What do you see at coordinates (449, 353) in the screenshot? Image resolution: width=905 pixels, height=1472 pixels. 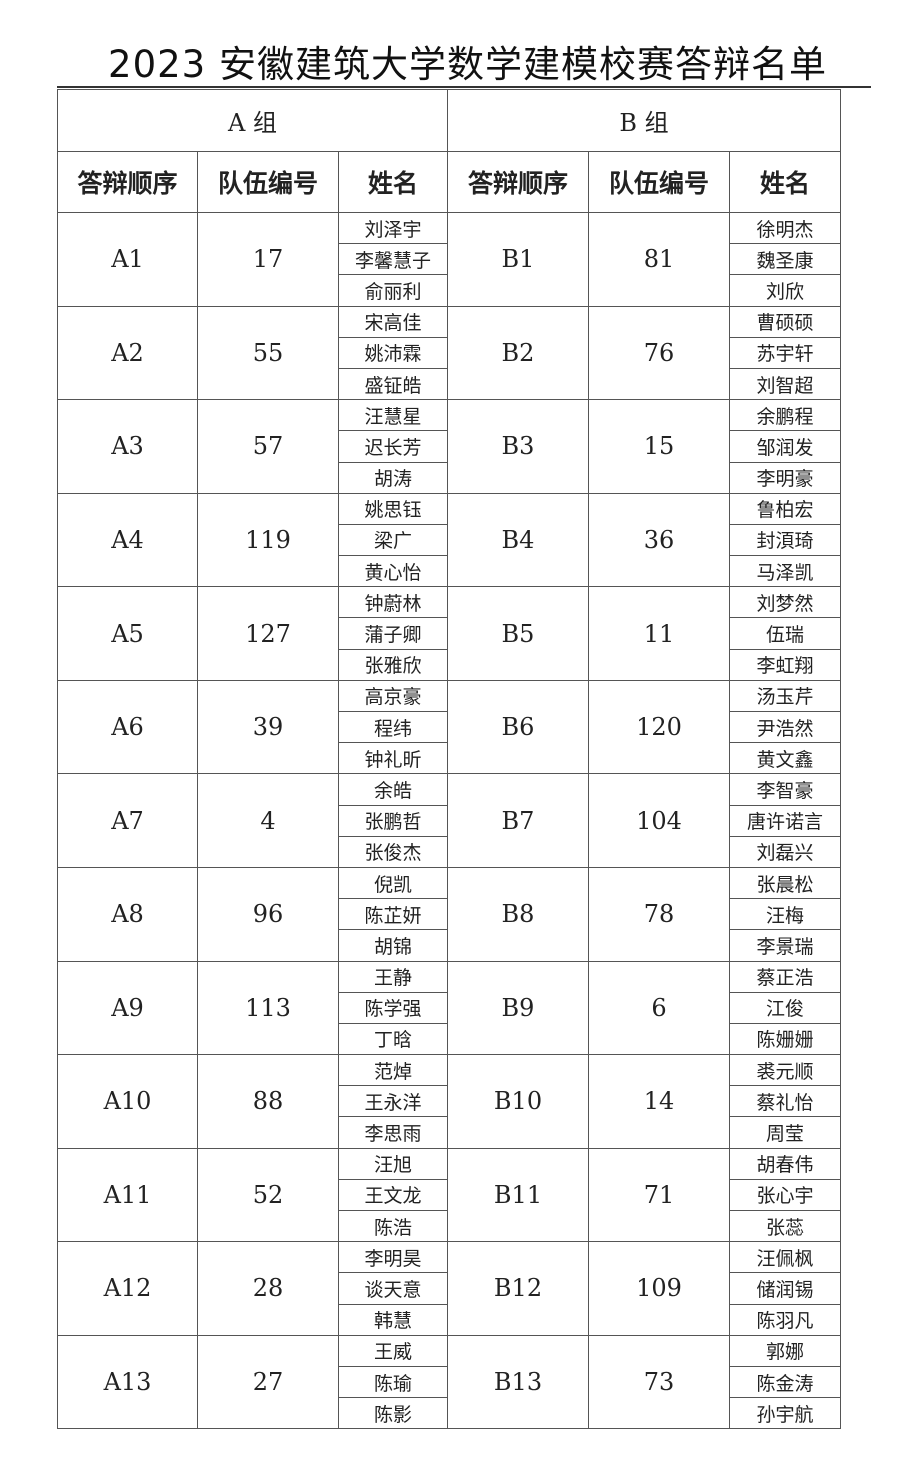 I see `table-row: A2 55 宋高佳 B2 76 曹硕硕` at bounding box center [449, 353].